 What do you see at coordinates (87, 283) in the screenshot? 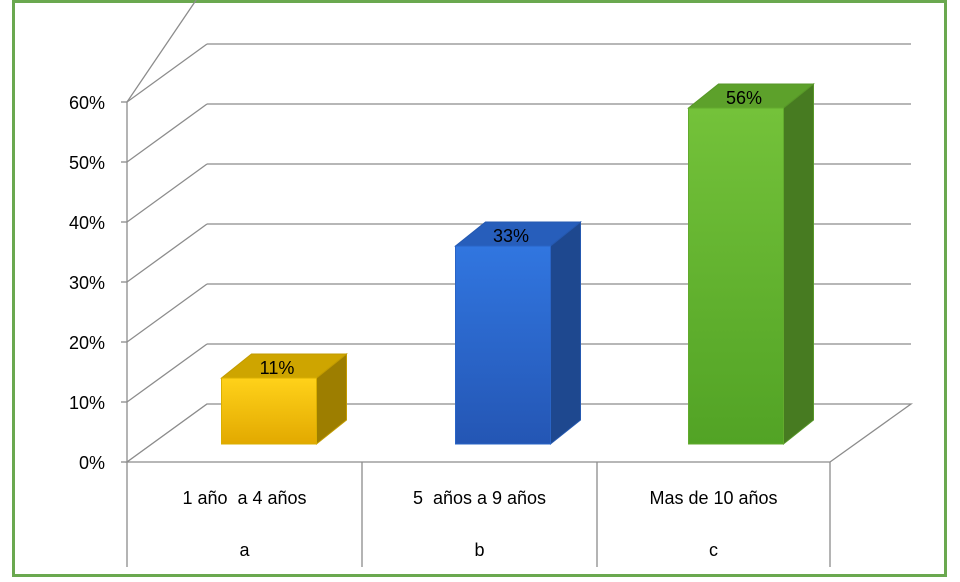
I see `y-tick-label: 30%` at bounding box center [87, 283].